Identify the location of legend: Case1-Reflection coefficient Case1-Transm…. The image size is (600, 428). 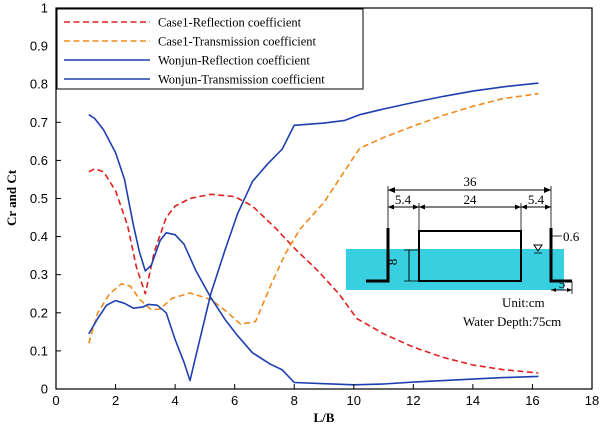
(210, 49).